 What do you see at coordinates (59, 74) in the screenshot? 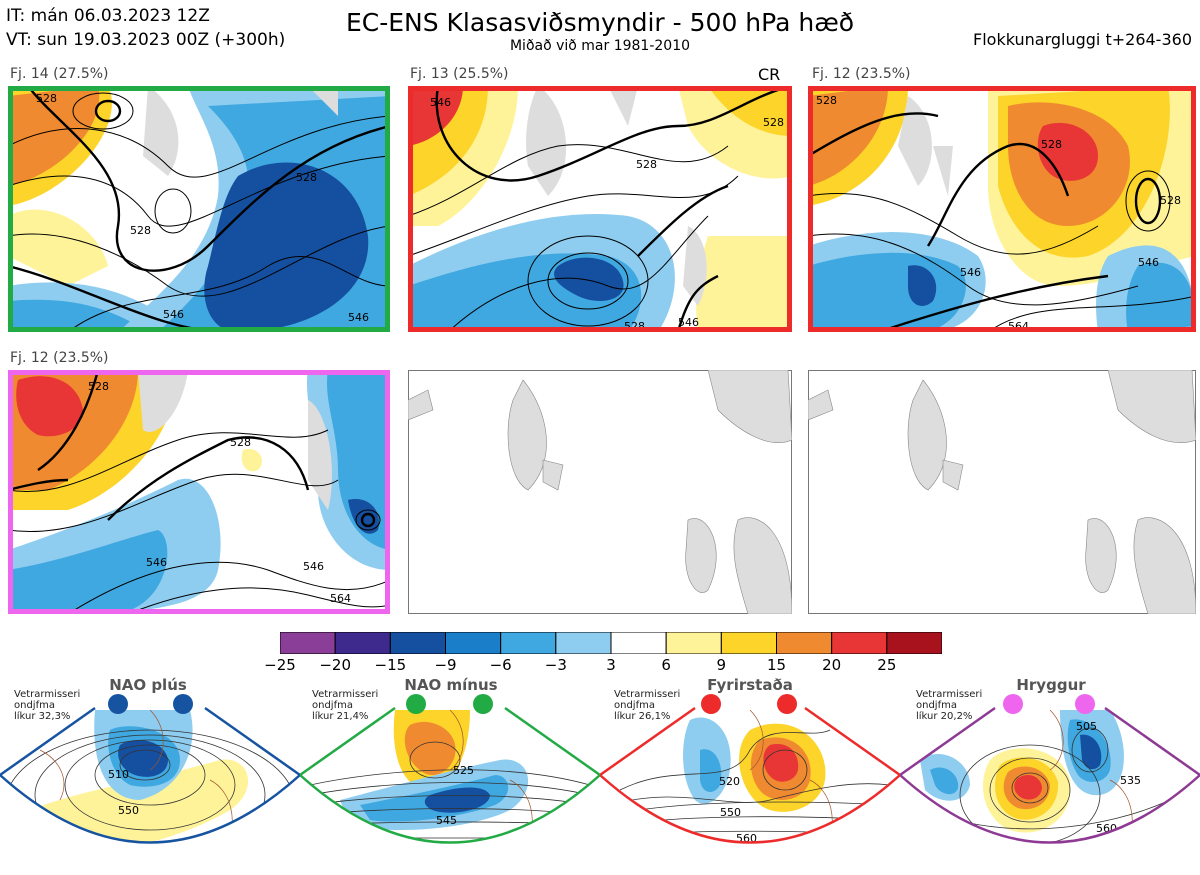
I see `panel-1-label: Fj. 14 (27.5%)` at bounding box center [59, 74].